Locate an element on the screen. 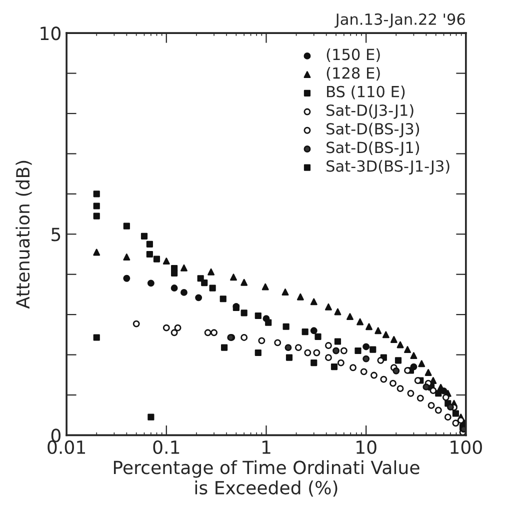 This screenshot has height=509, width=512. x-tick-label: 10 is located at coordinates (366, 447).